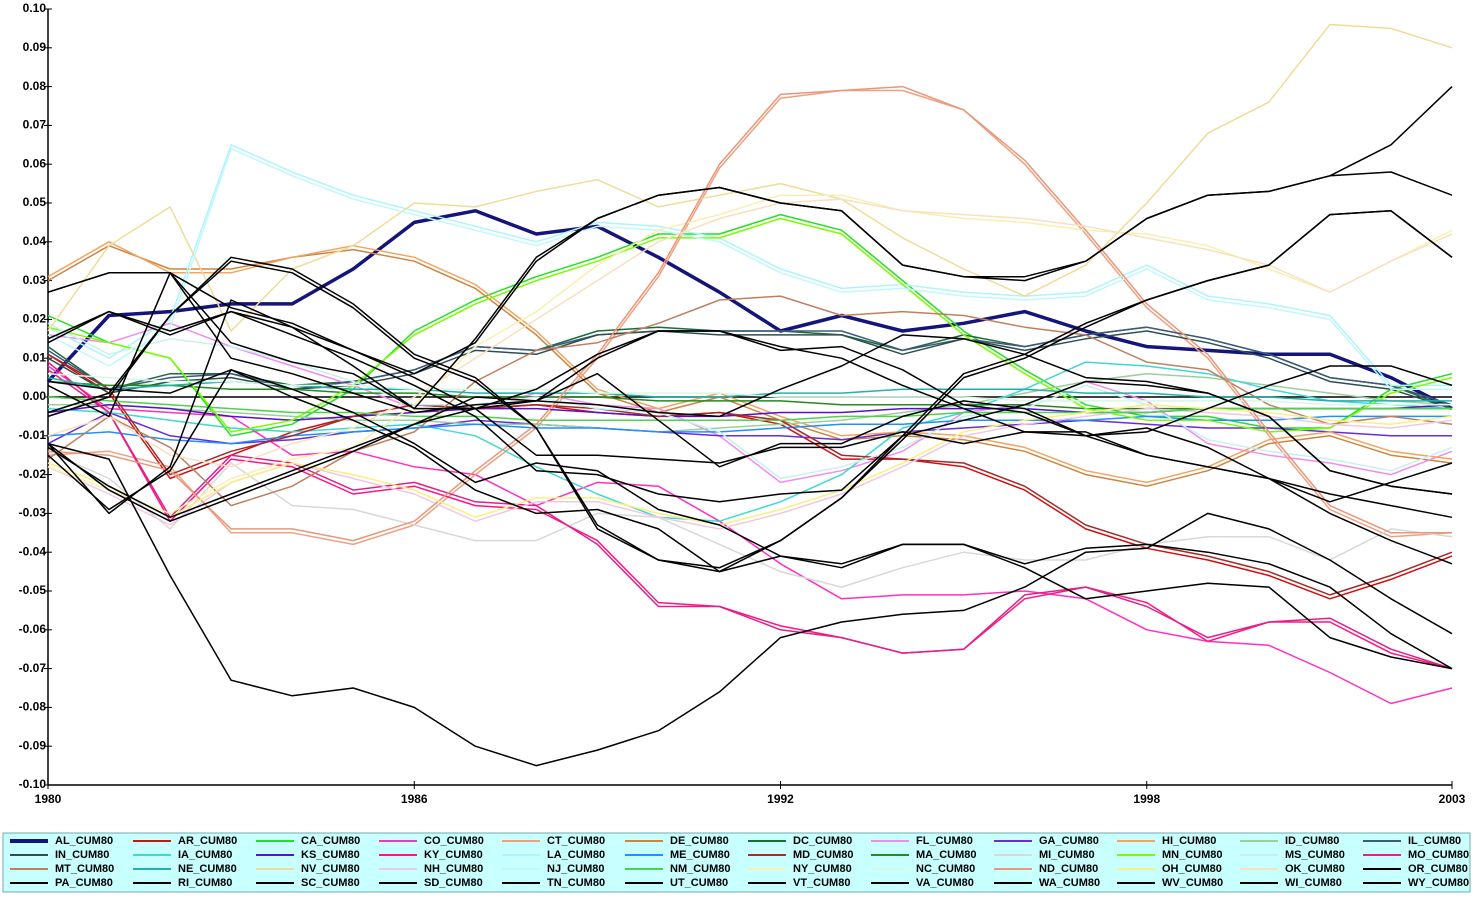 The width and height of the screenshot is (1475, 920). What do you see at coordinates (35, 163) in the screenshot?
I see `y-tick-label: 0.06` at bounding box center [35, 163].